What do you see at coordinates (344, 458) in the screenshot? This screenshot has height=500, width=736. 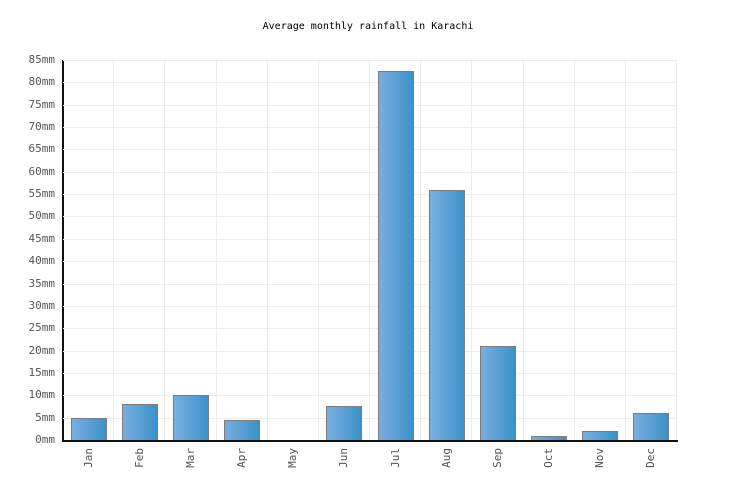 I see `x-tick-label: Jun` at bounding box center [344, 458].